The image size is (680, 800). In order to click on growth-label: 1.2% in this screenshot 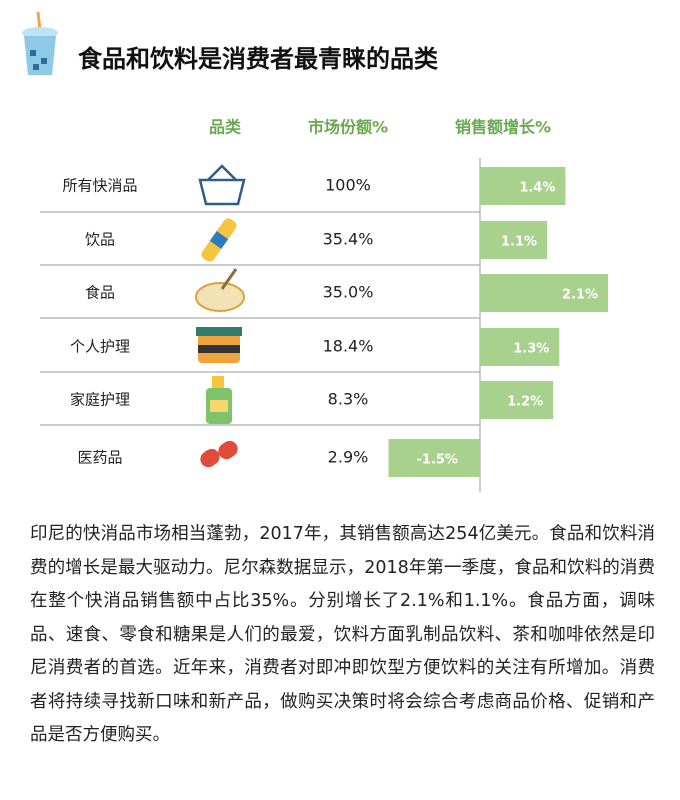, I will do `click(525, 402)`.